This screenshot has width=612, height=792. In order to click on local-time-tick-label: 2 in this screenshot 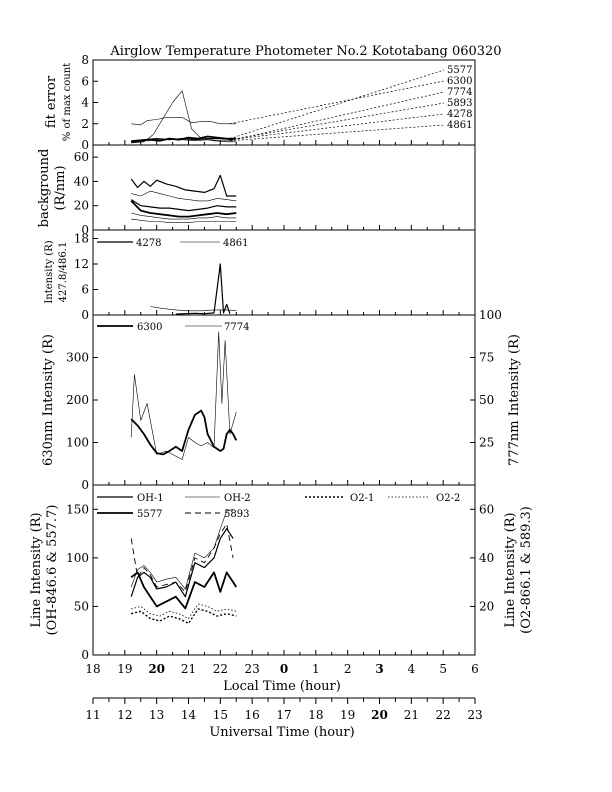, I will do `click(348, 669)`.